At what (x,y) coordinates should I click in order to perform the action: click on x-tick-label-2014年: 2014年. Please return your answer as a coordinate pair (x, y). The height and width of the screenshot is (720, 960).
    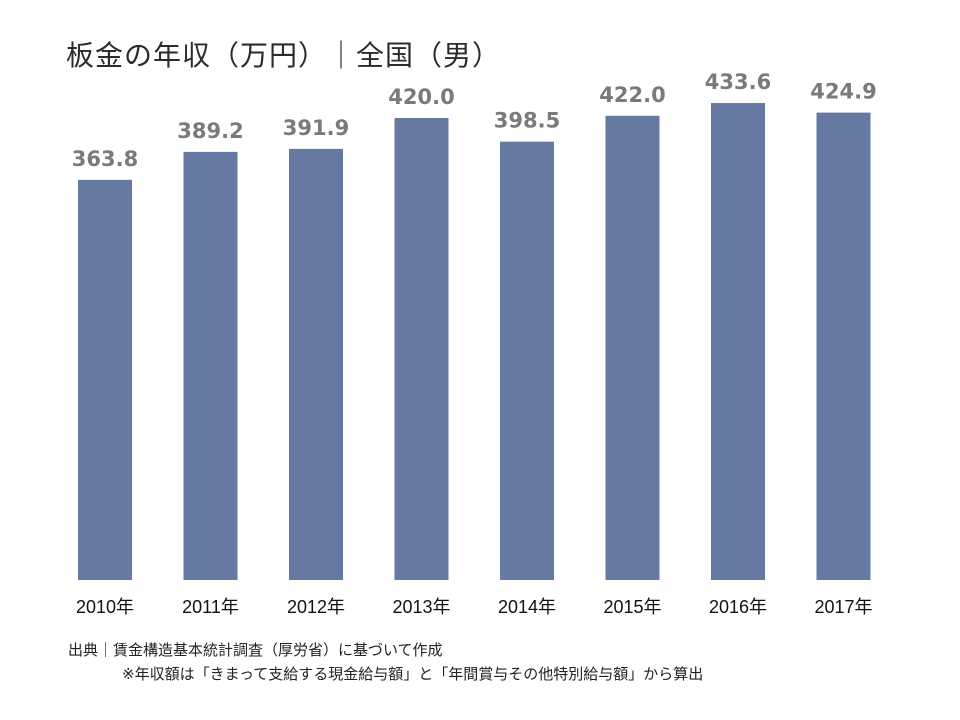
    Looking at the image, I should click on (527, 607).